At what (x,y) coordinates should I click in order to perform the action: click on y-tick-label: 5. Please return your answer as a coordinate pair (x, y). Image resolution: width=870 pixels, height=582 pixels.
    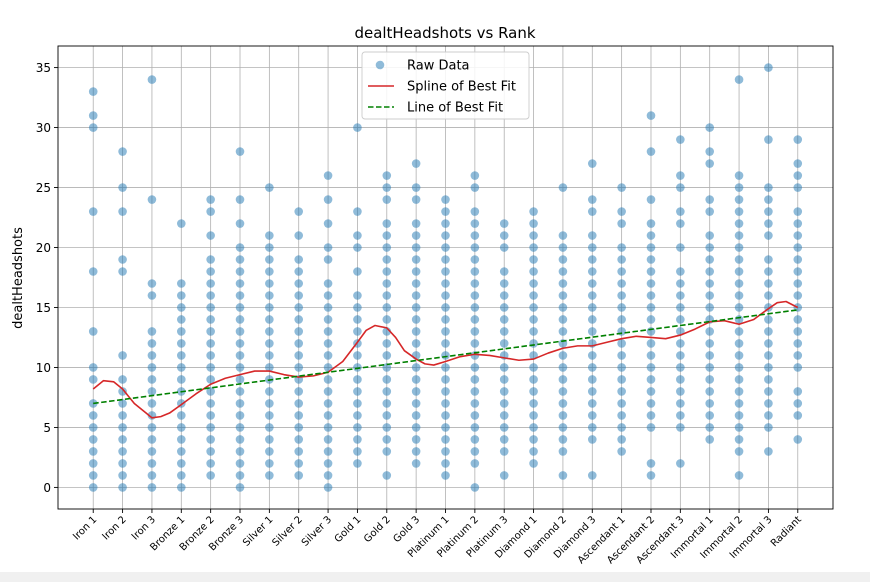
    Looking at the image, I should click on (47, 428).